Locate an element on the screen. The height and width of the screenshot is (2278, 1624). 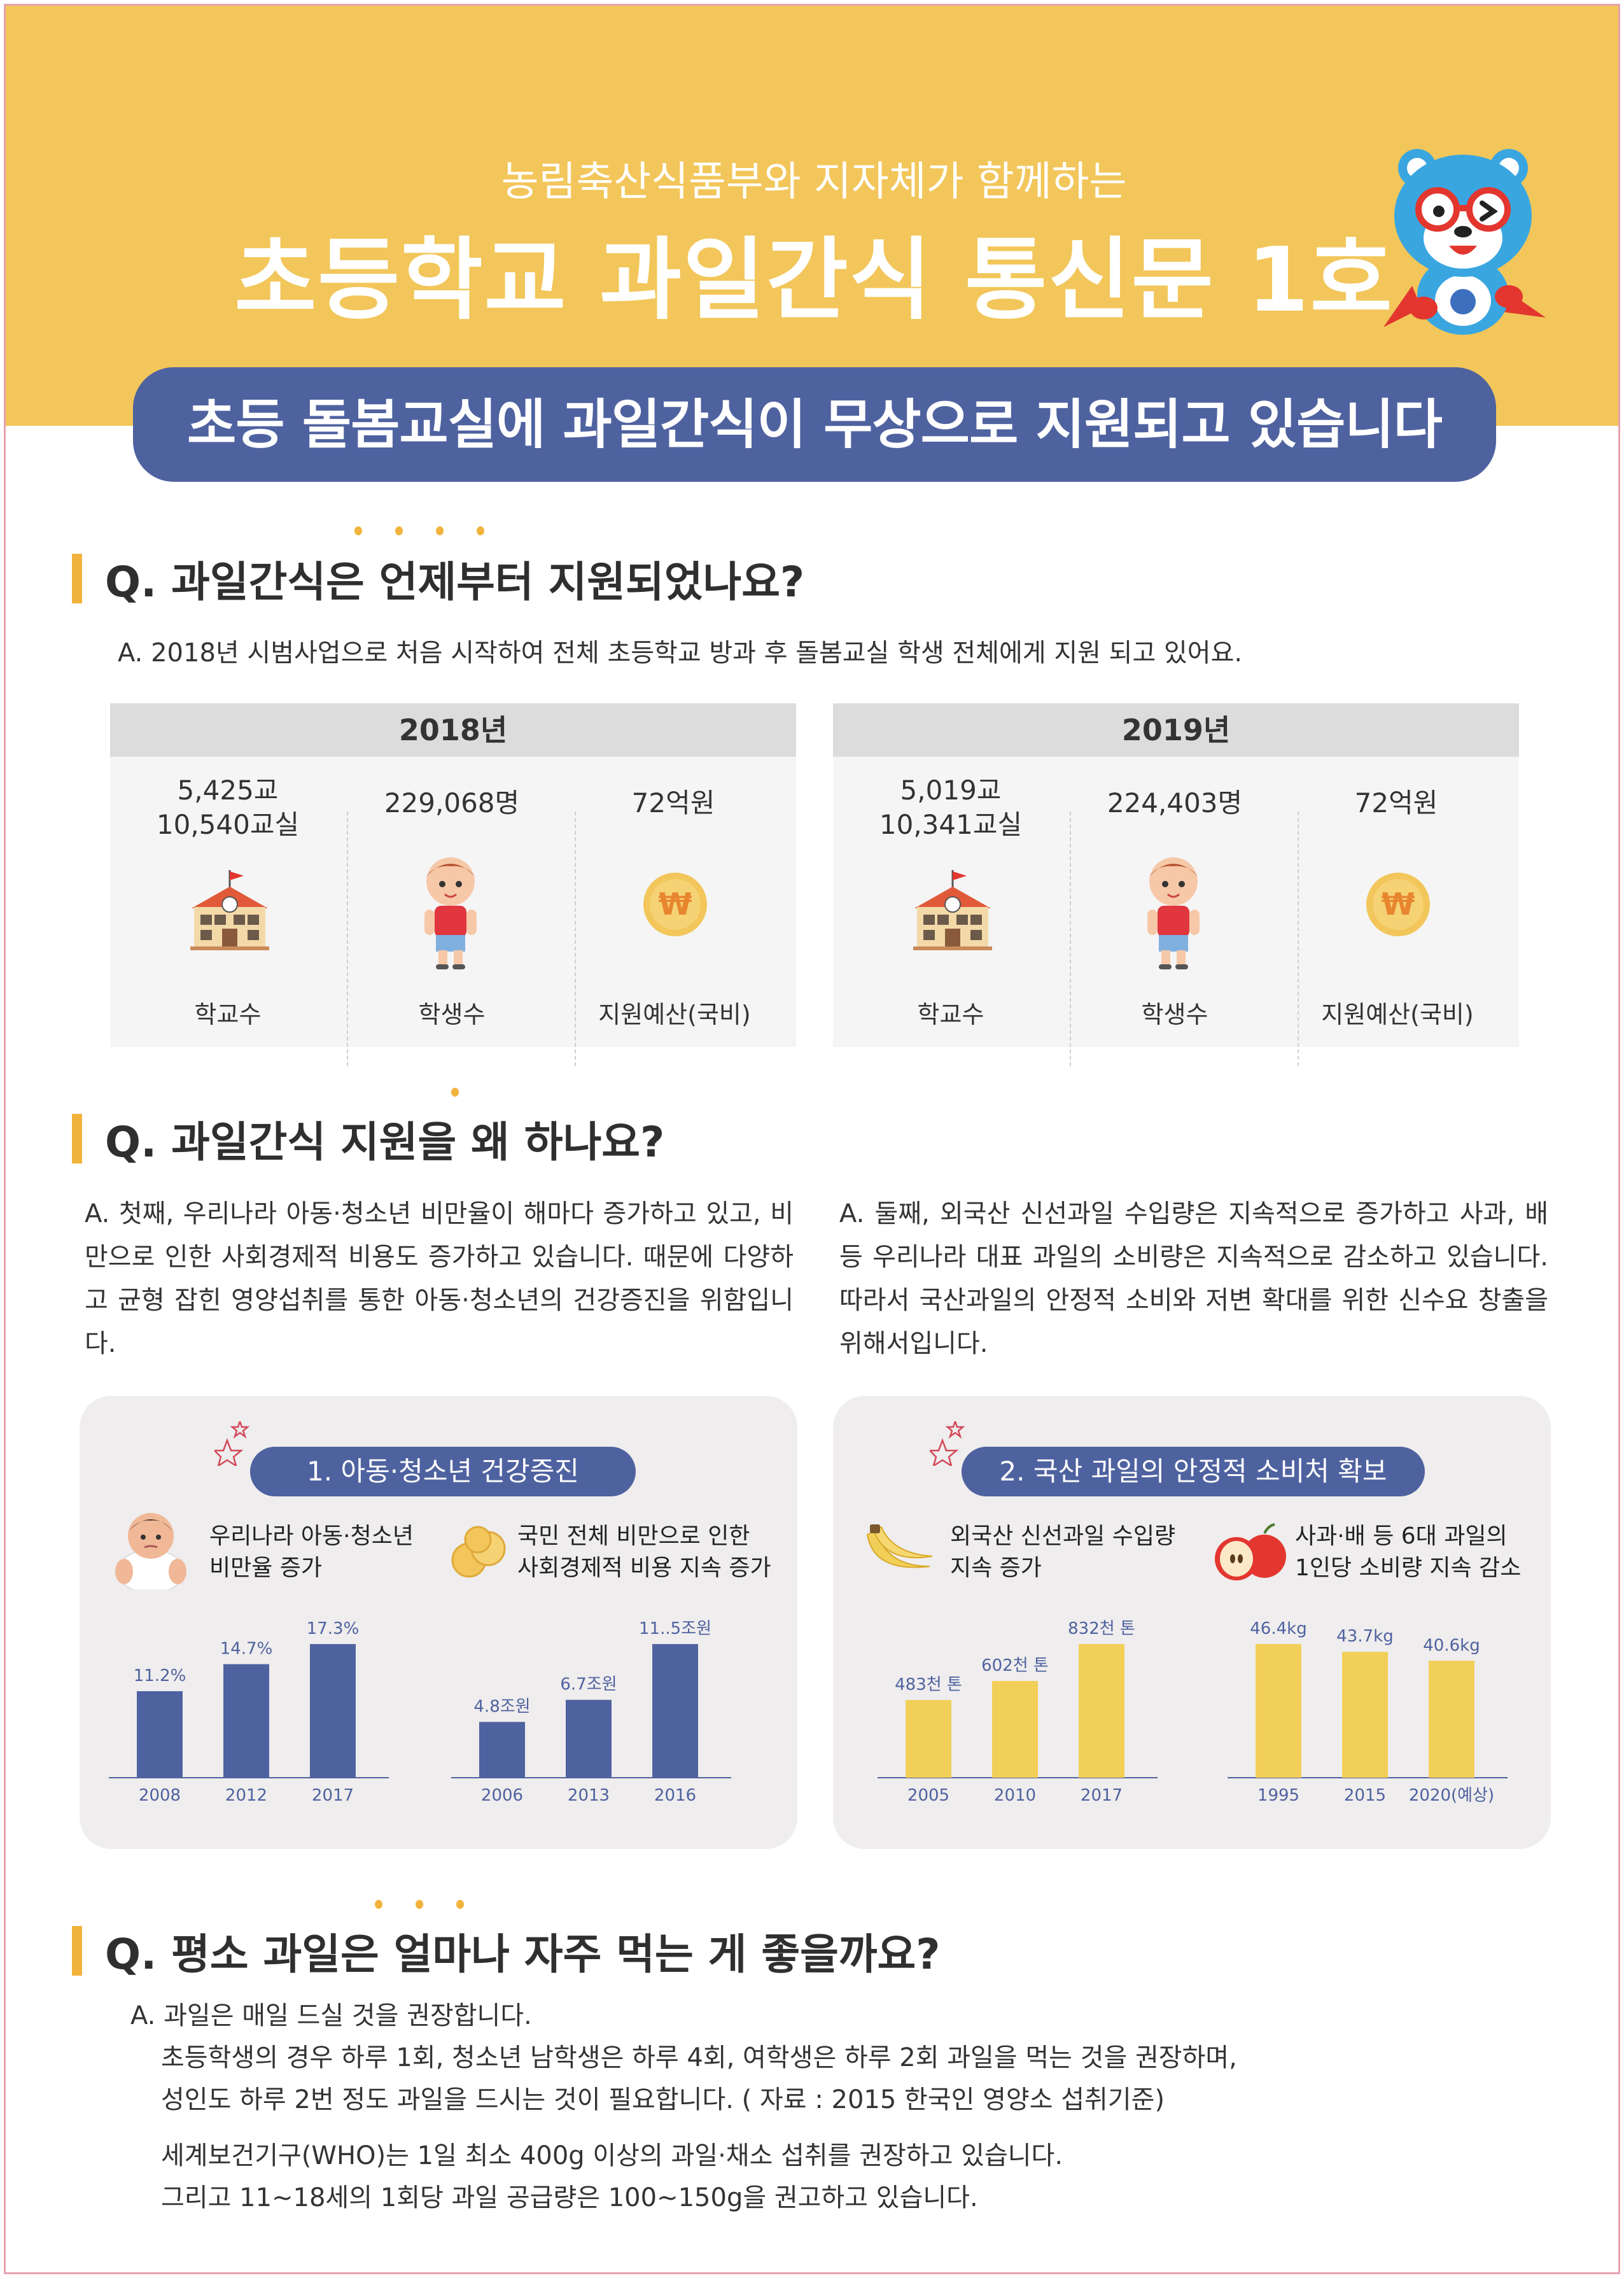
student-count-value: 224,403명 is located at coordinates (1175, 803).